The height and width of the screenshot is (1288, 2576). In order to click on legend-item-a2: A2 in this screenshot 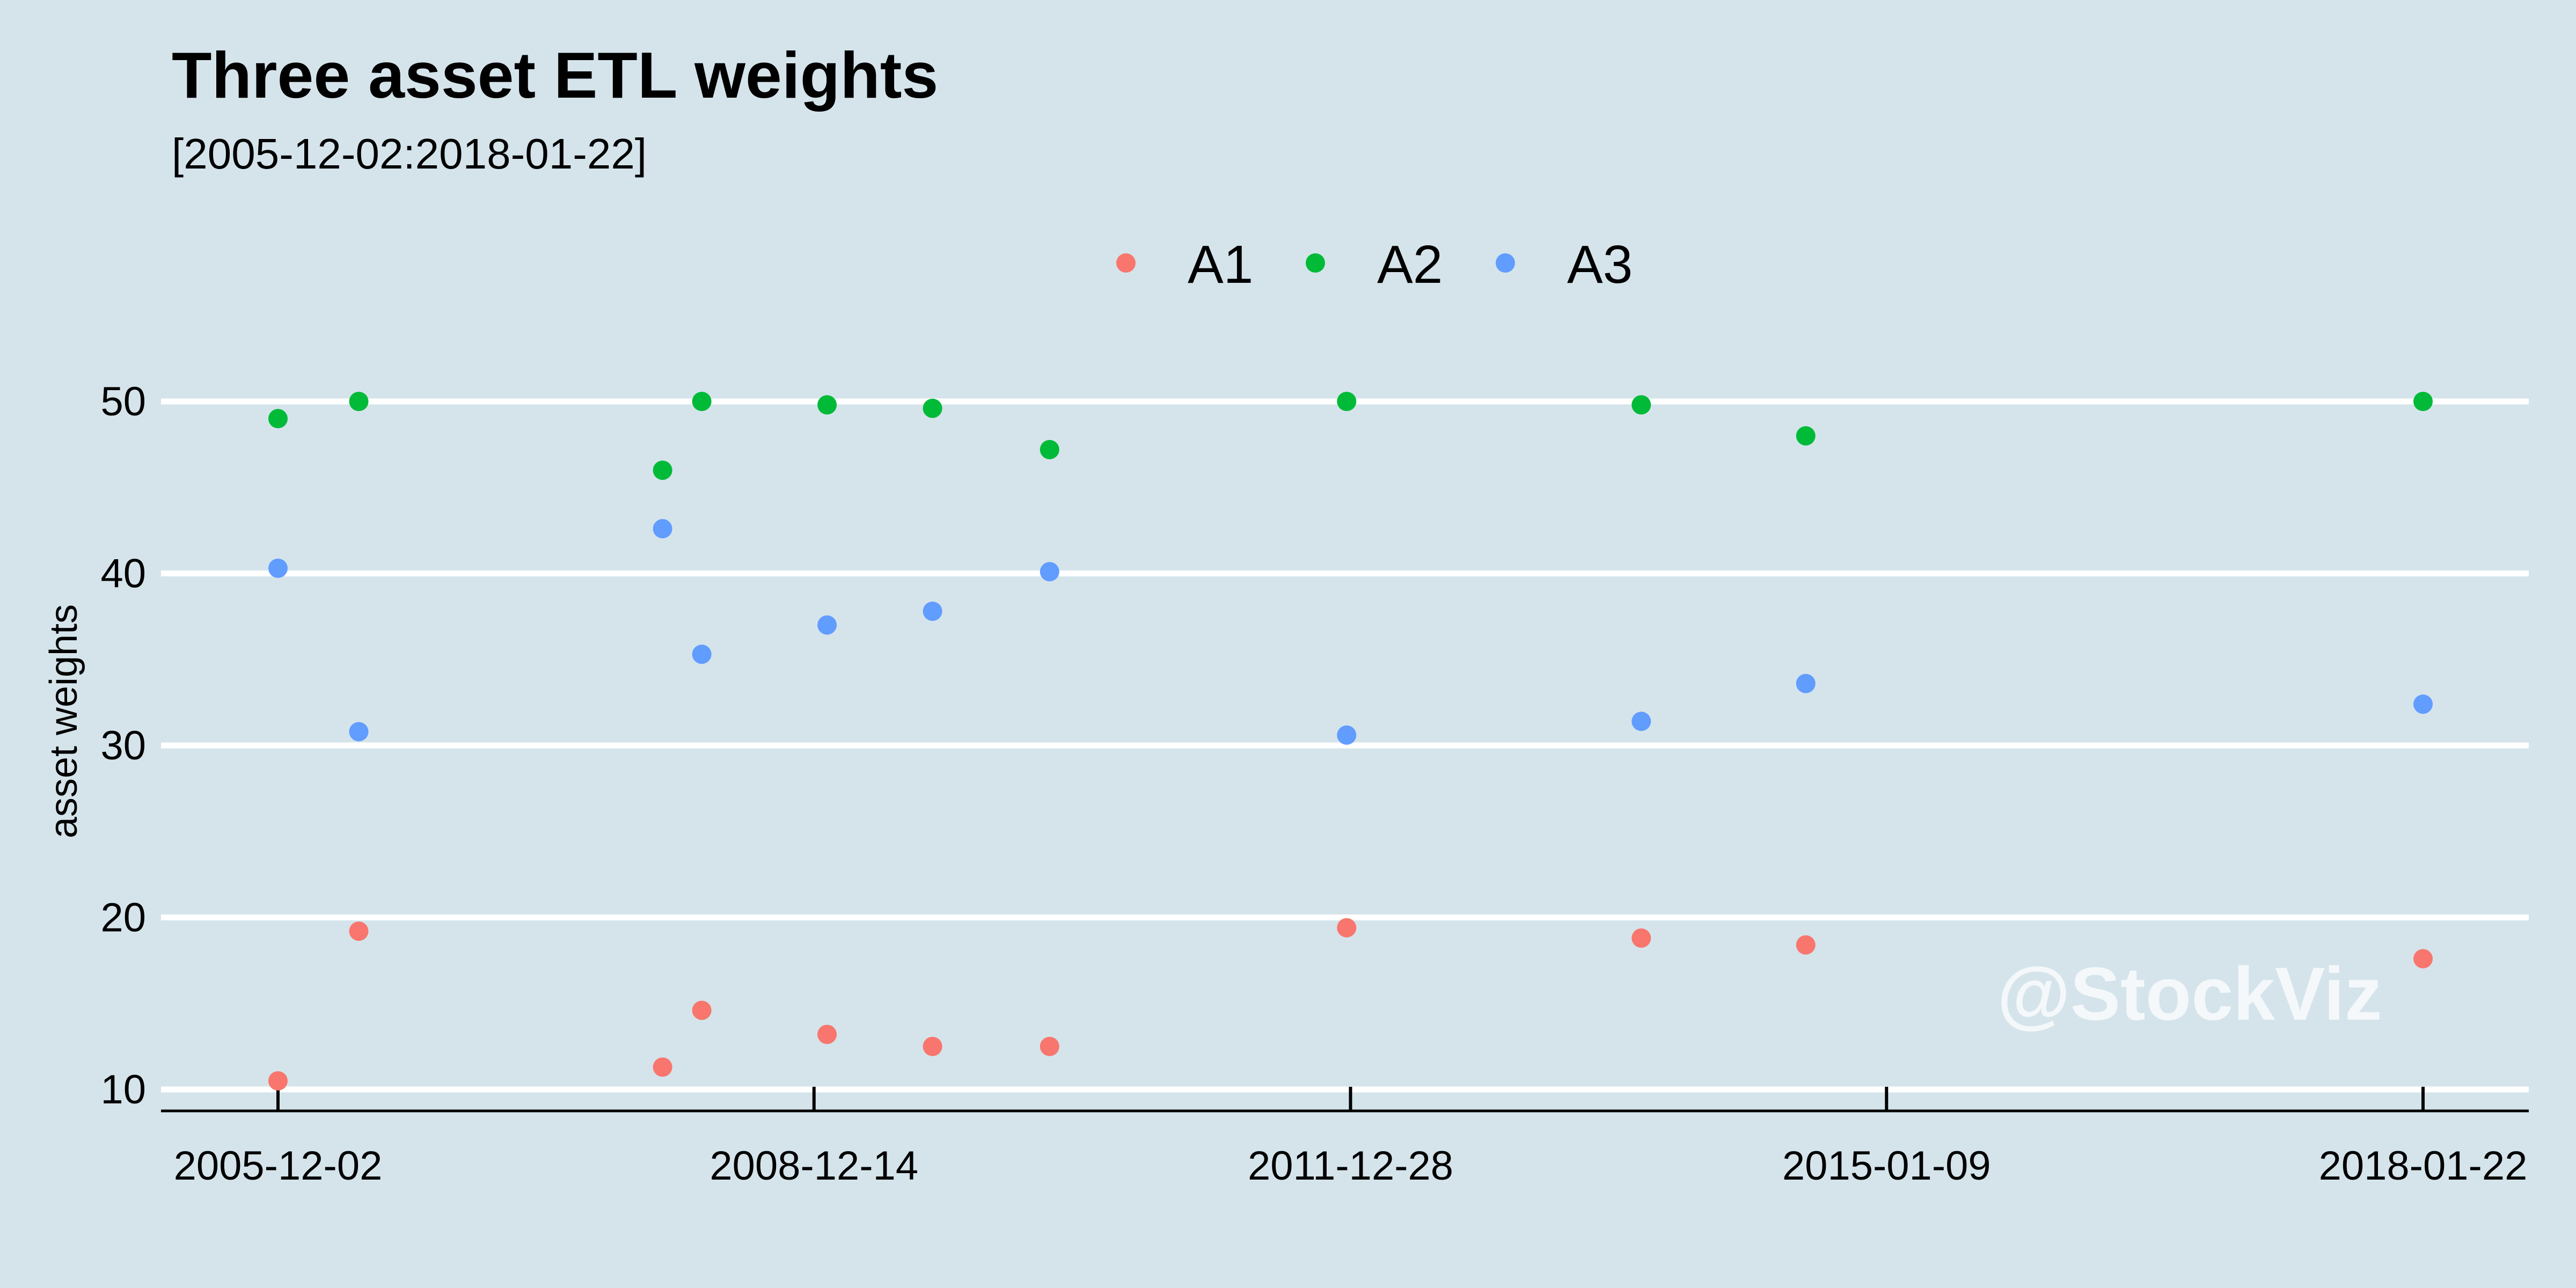, I will do `click(1374, 265)`.